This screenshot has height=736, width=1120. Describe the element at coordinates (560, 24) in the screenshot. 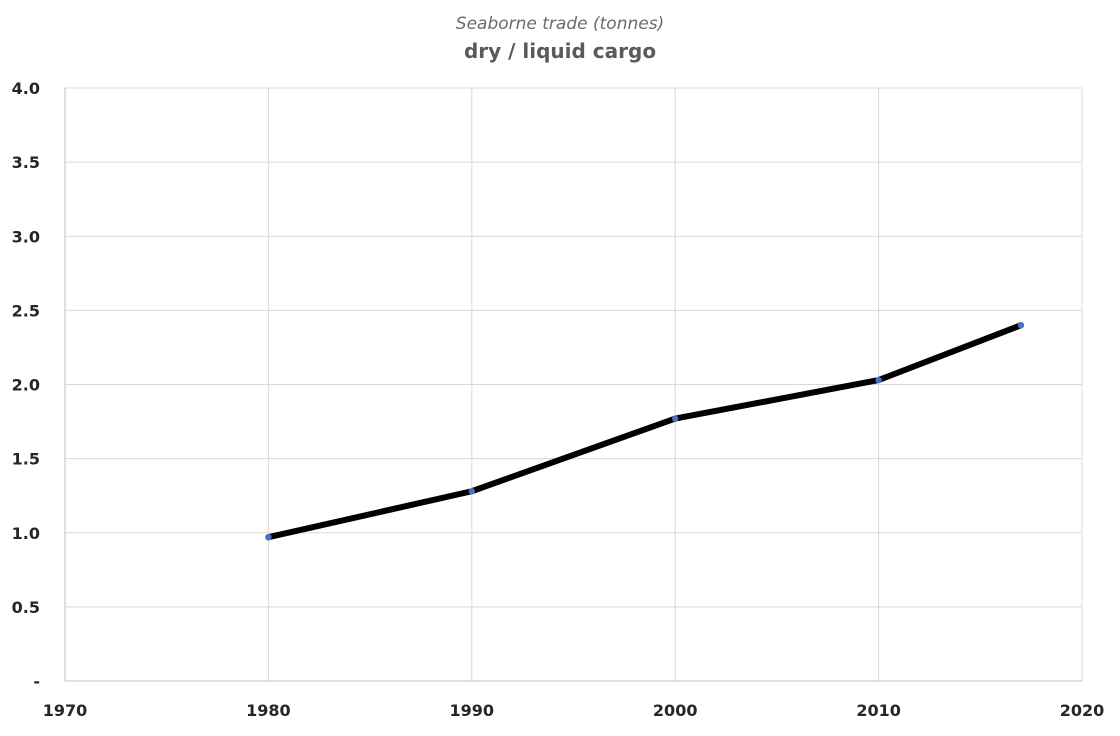

I see `chart-subtitle: Seaborne trade (tonnes)` at that location.